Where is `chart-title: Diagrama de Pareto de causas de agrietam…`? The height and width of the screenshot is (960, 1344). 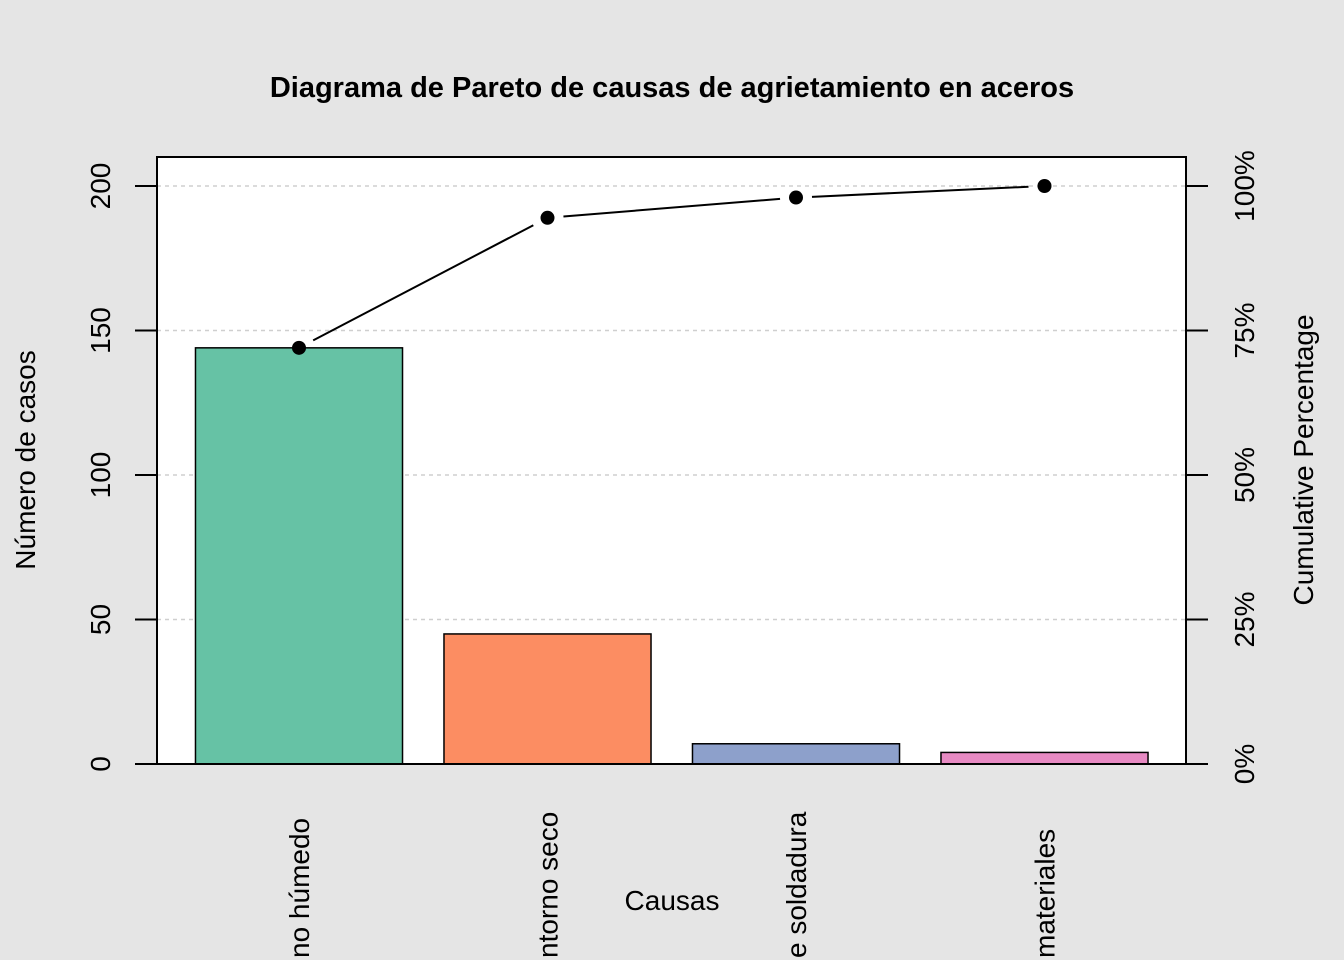 chart-title: Diagrama de Pareto de causas de agrietam… is located at coordinates (672, 88).